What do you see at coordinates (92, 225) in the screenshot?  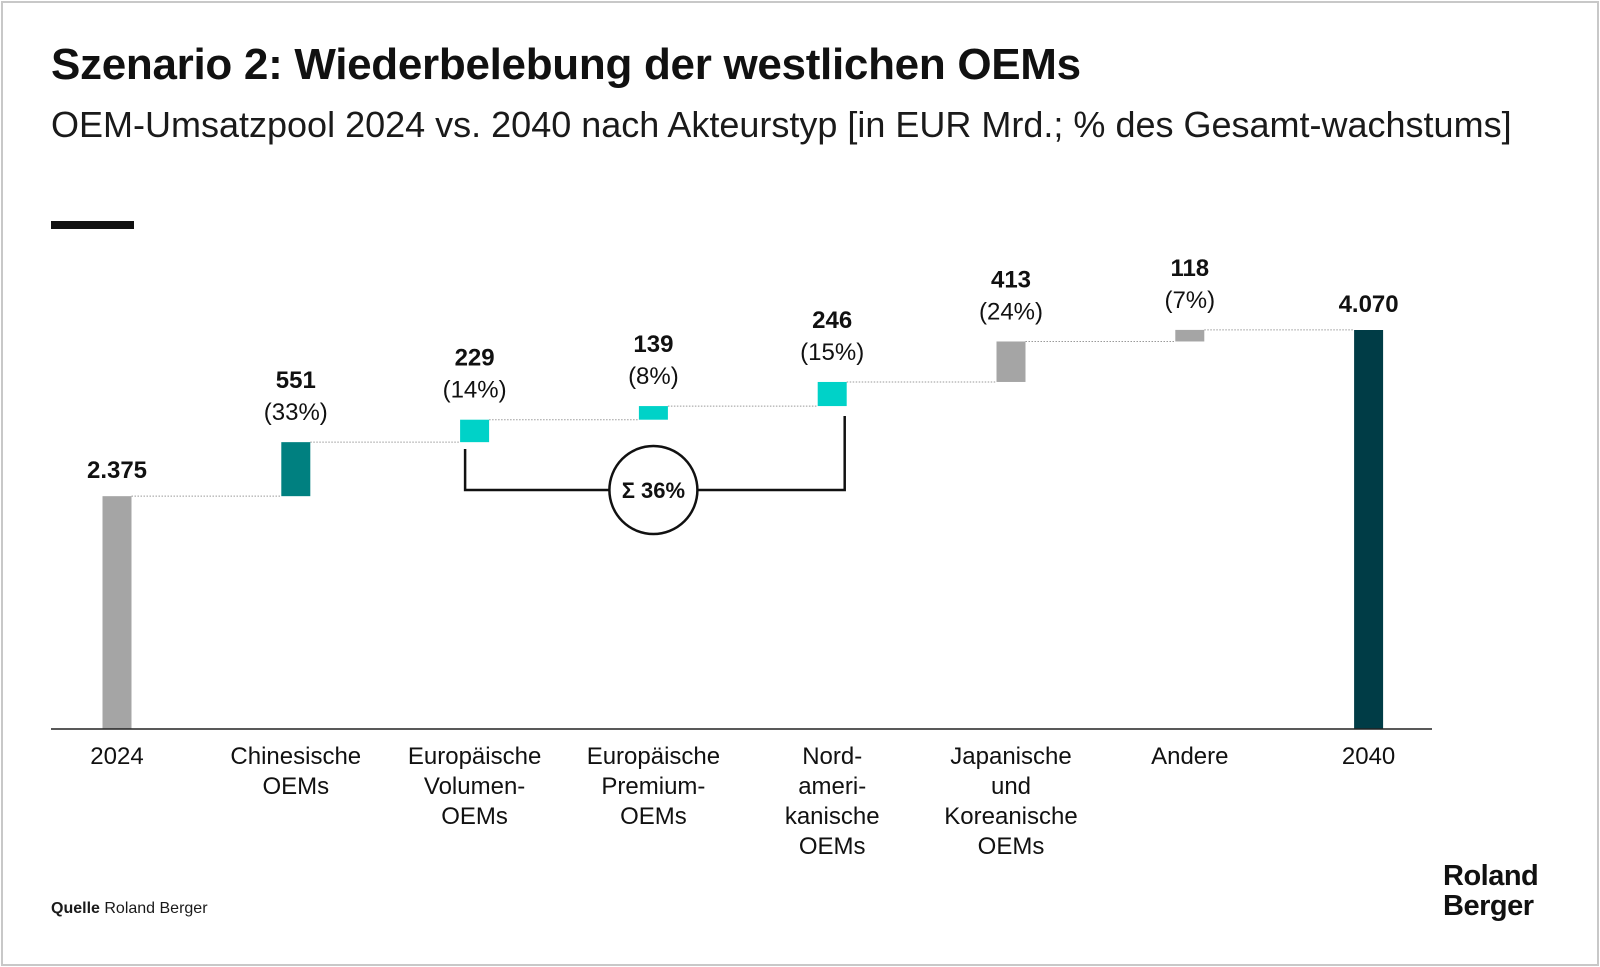 I see `title-underline` at bounding box center [92, 225].